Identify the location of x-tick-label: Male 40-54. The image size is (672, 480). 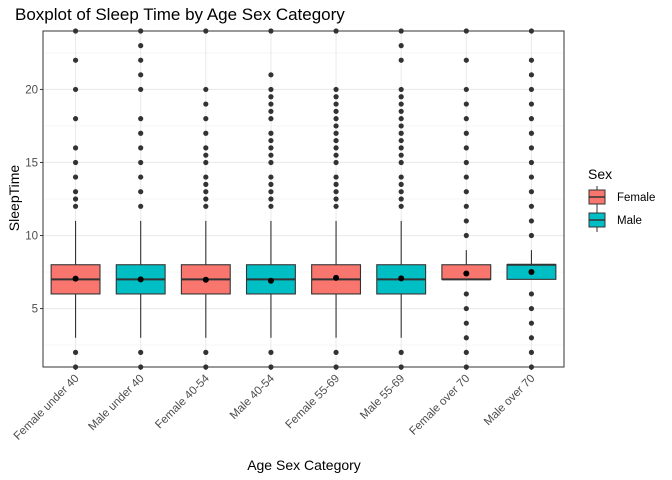
(253, 397).